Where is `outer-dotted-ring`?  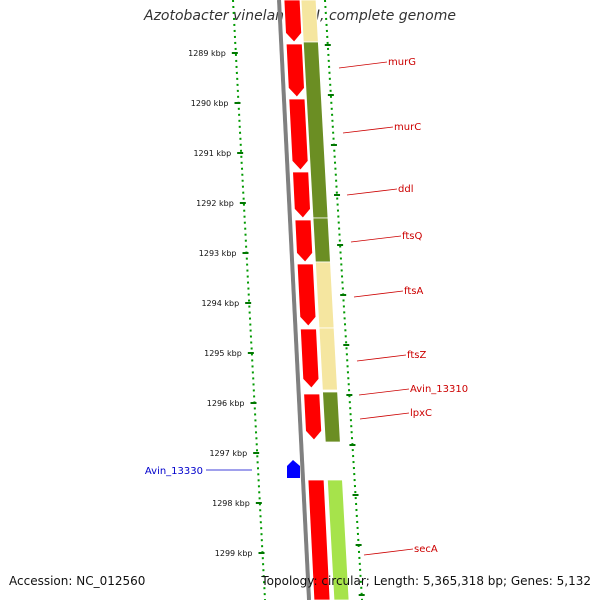 outer-dotted-ring is located at coordinates (343, 300).